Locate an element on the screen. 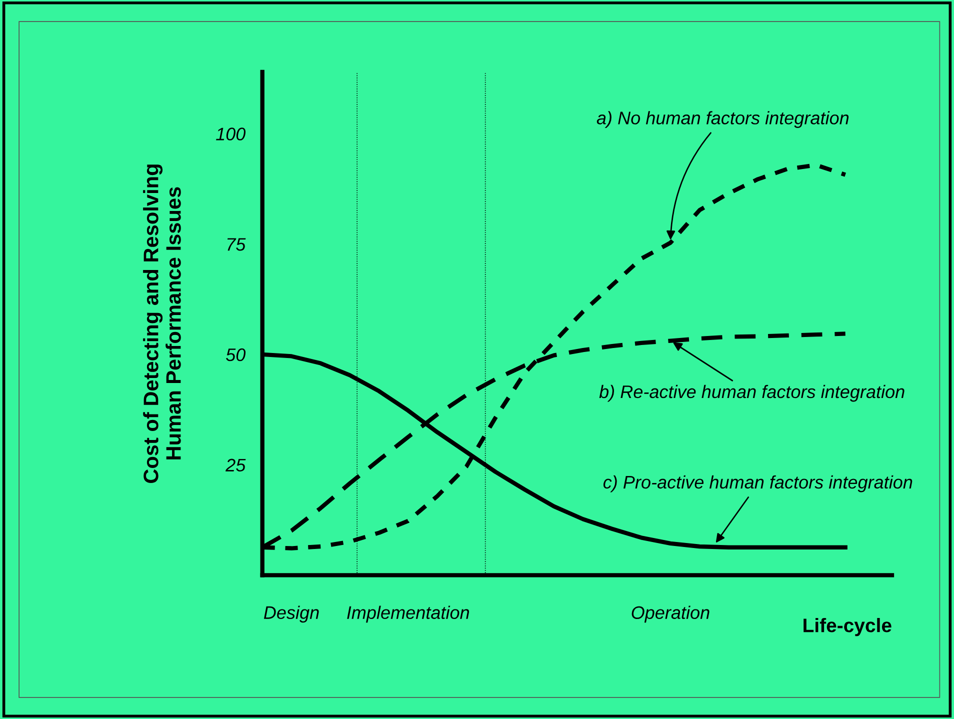  x-tick-label: Design is located at coordinates (291, 614).